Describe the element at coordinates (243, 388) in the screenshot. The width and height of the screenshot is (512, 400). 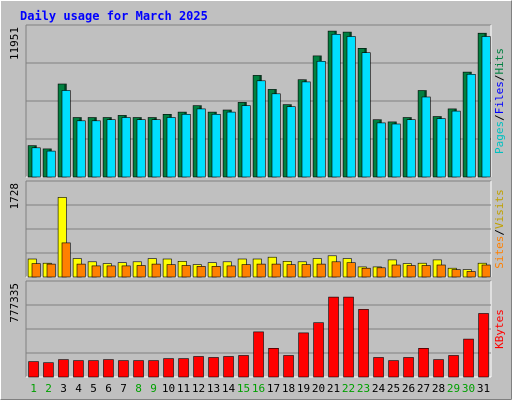
I see `x-tick-label: 15` at that location.